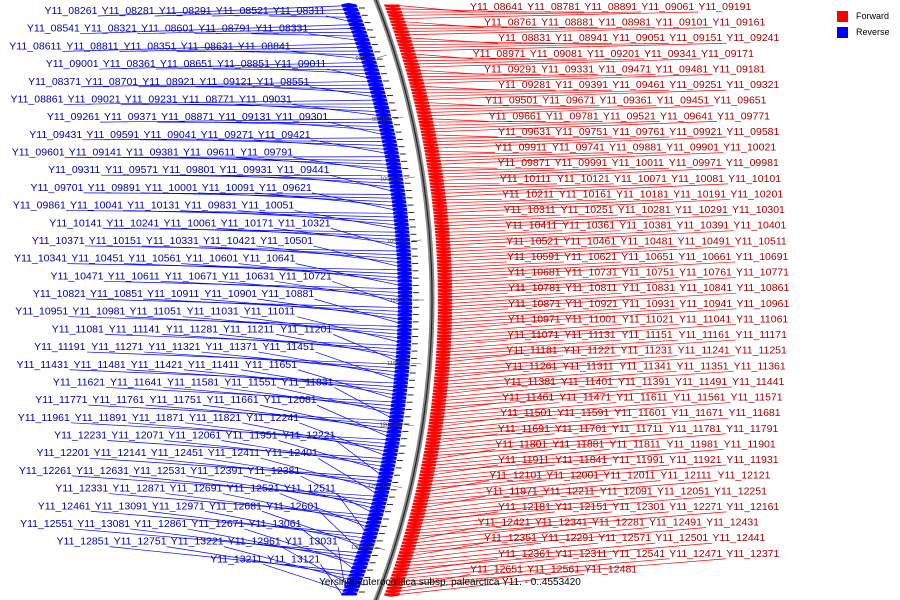  I want to click on forward-gene-label: Y11_12541, so click(638, 554).